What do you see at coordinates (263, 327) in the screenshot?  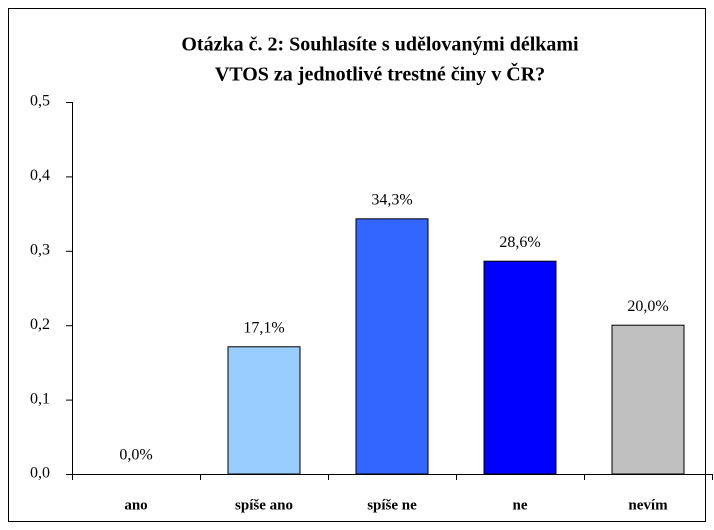 I see `data-label: 17,1%` at bounding box center [263, 327].